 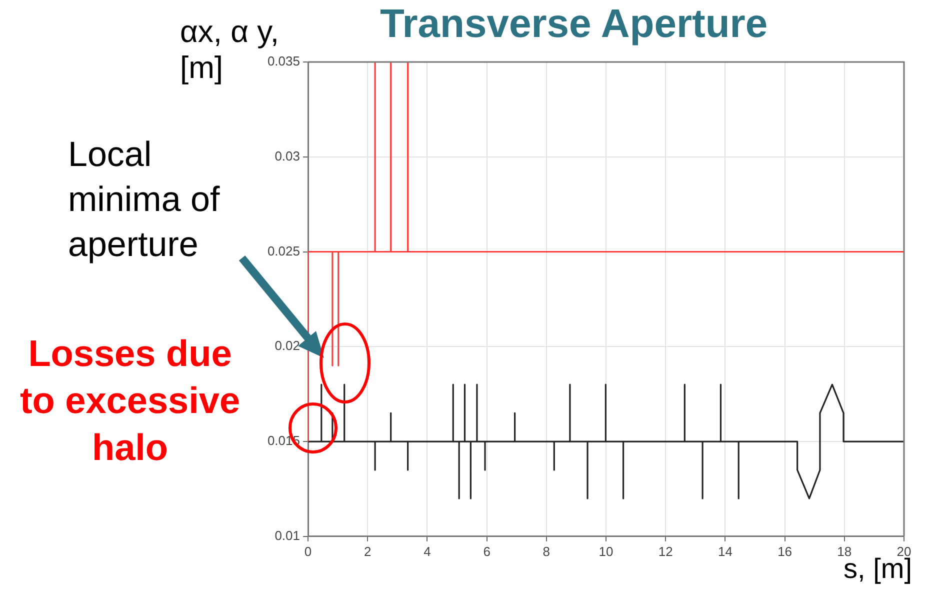 I want to click on x-tick-label: 16, so click(x=785, y=551).